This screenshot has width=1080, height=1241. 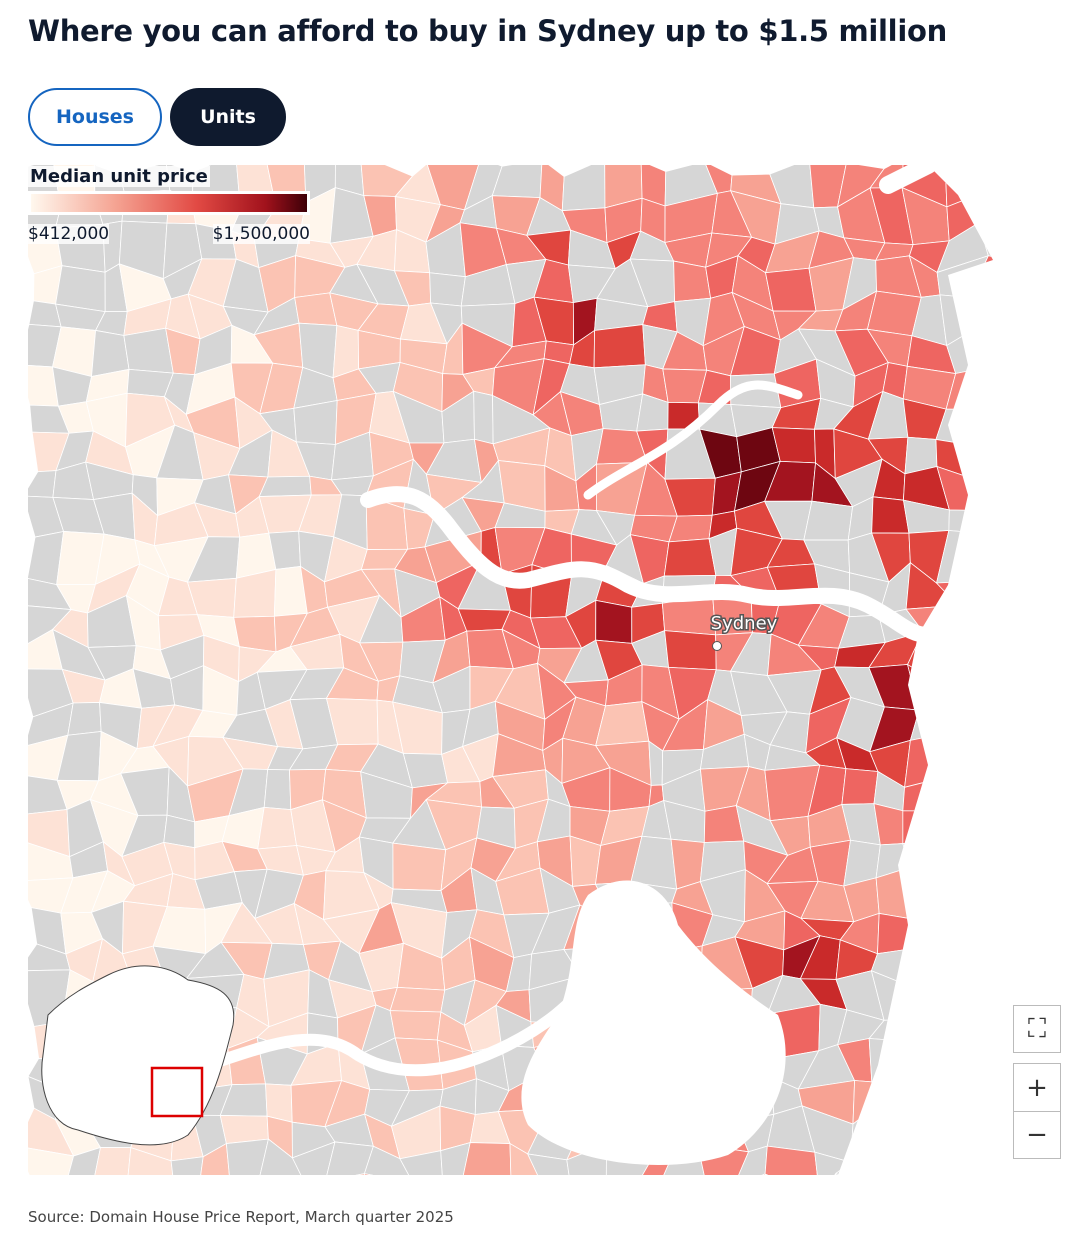 I want to click on inset-map, so click(x=138, y=1055).